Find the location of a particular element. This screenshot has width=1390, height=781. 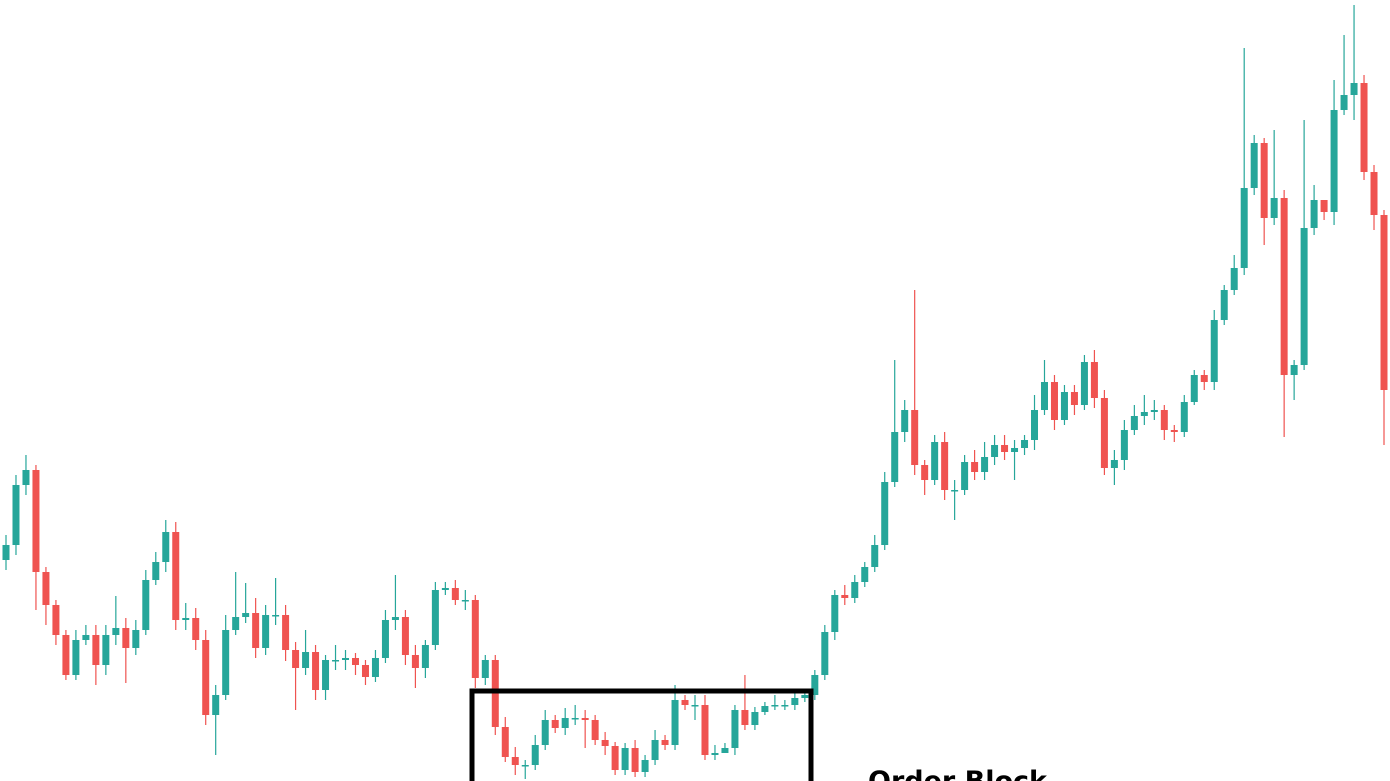

order-block-box is located at coordinates (641, 734).